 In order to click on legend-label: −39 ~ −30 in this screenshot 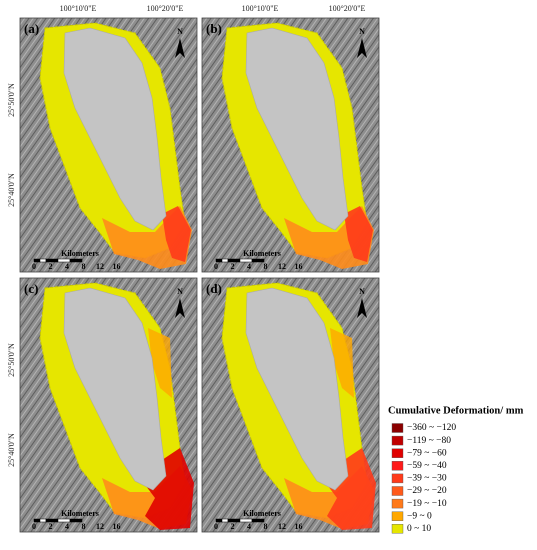, I will do `click(427, 479)`.